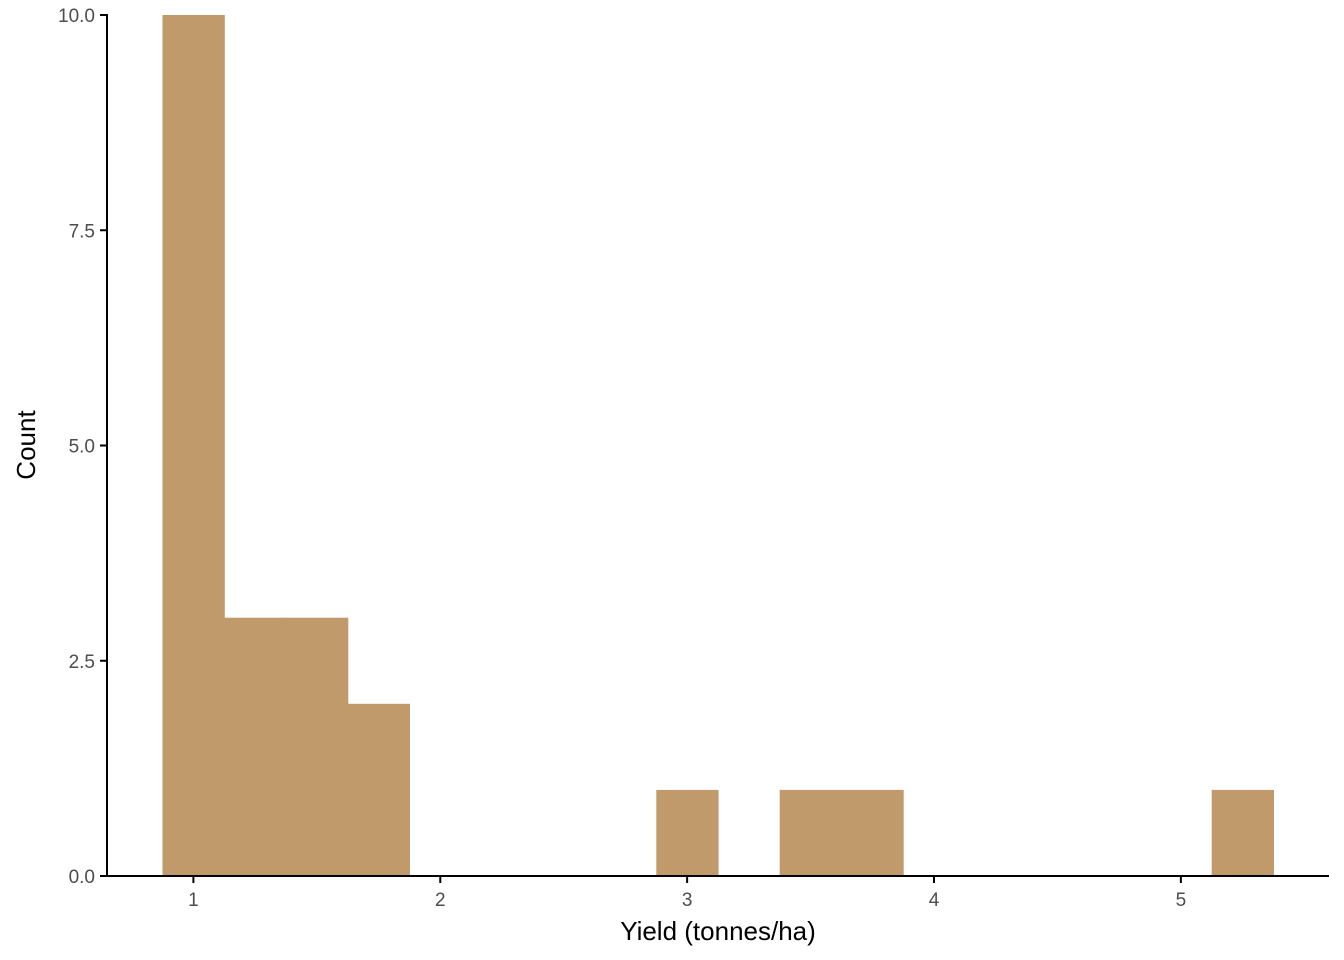  I want to click on y-axis-ticks: 0.0 2.5 5.0 7.5 10.0, so click(82, 447).